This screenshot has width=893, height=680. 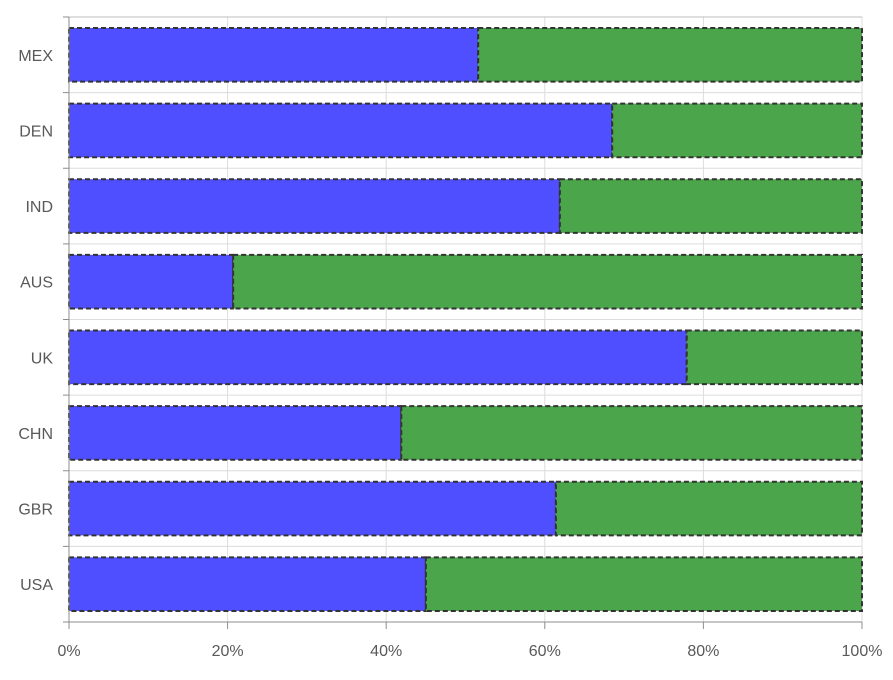 I want to click on x-tick-label: 80%, so click(x=703, y=651).